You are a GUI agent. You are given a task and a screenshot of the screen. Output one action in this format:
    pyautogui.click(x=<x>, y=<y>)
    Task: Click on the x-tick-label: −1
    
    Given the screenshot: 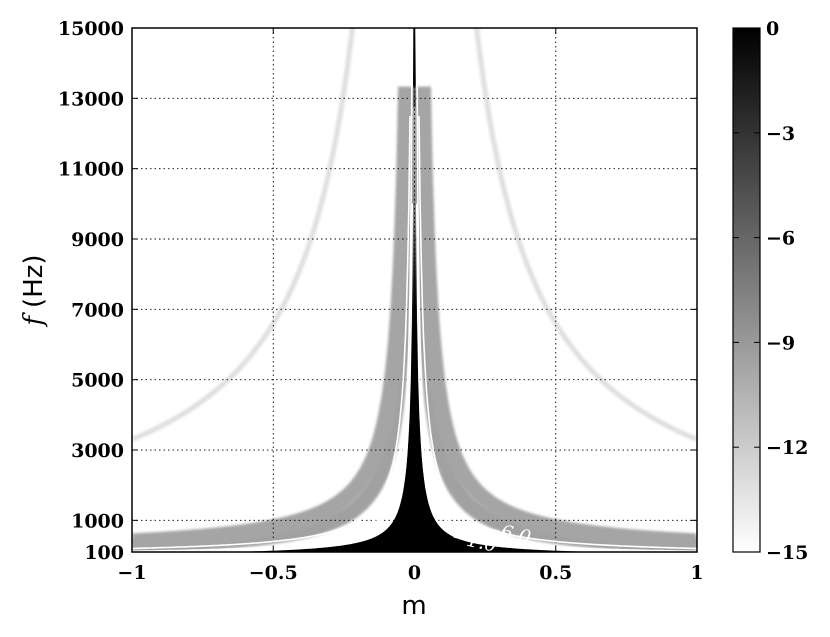 What is the action you would take?
    pyautogui.click(x=131, y=573)
    